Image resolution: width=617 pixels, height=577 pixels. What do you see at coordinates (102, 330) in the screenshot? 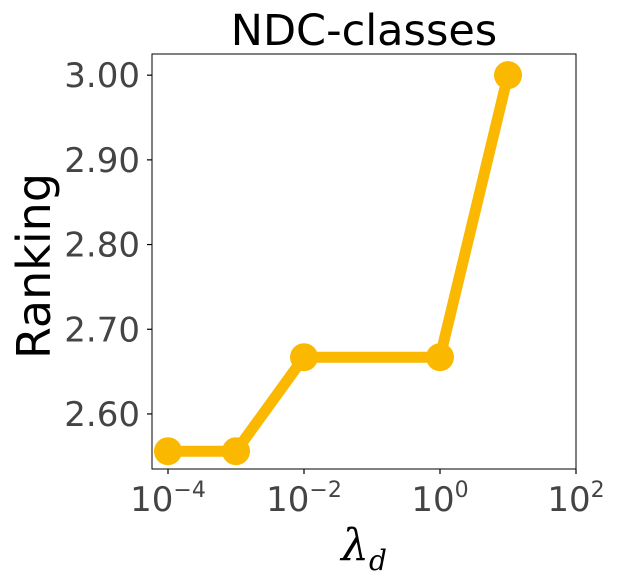
I see `y-tick-label: 2.70` at bounding box center [102, 330].